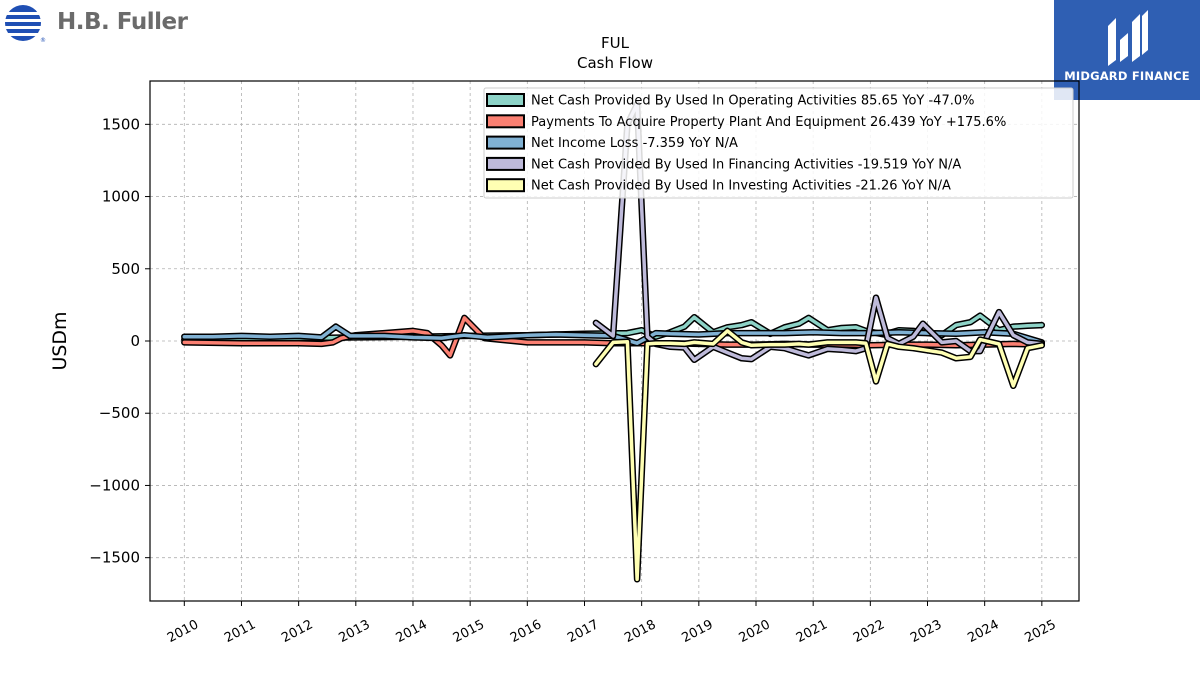 The height and width of the screenshot is (675, 1200). Describe the element at coordinates (697, 631) in the screenshot. I see `x-tick-label: 2019` at that location.